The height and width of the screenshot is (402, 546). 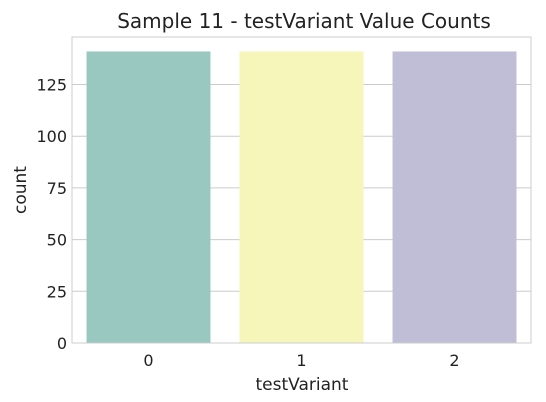 What do you see at coordinates (51, 85) in the screenshot?
I see `y-tick-label: 125` at bounding box center [51, 85].